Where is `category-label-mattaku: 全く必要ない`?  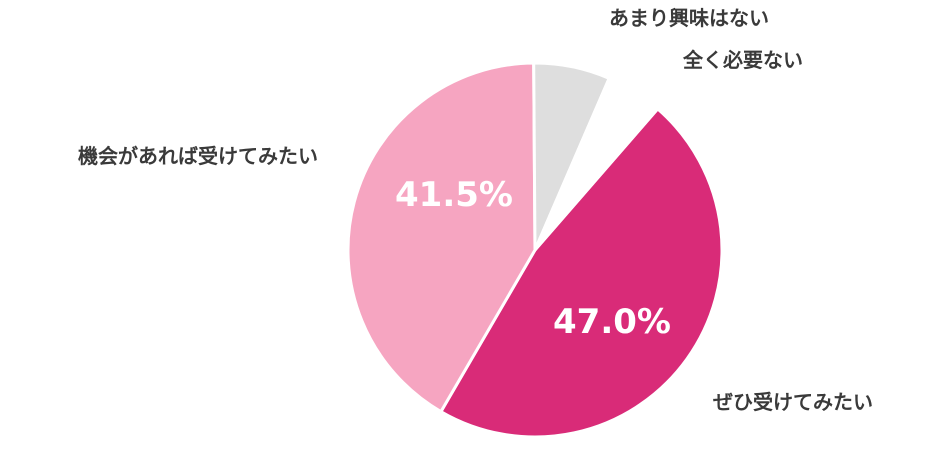 category-label-mattaku: 全く必要ない is located at coordinates (742, 60).